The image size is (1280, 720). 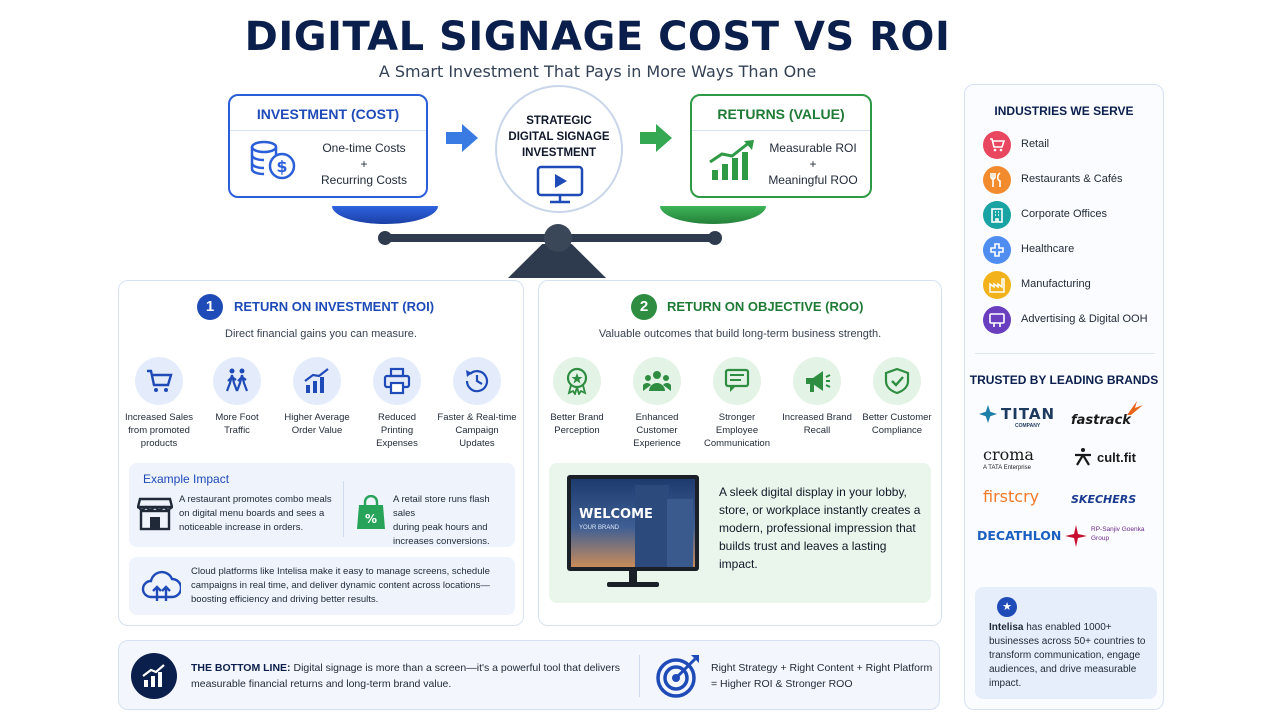 I want to click on brand-name: fastrack, so click(x=1101, y=420).